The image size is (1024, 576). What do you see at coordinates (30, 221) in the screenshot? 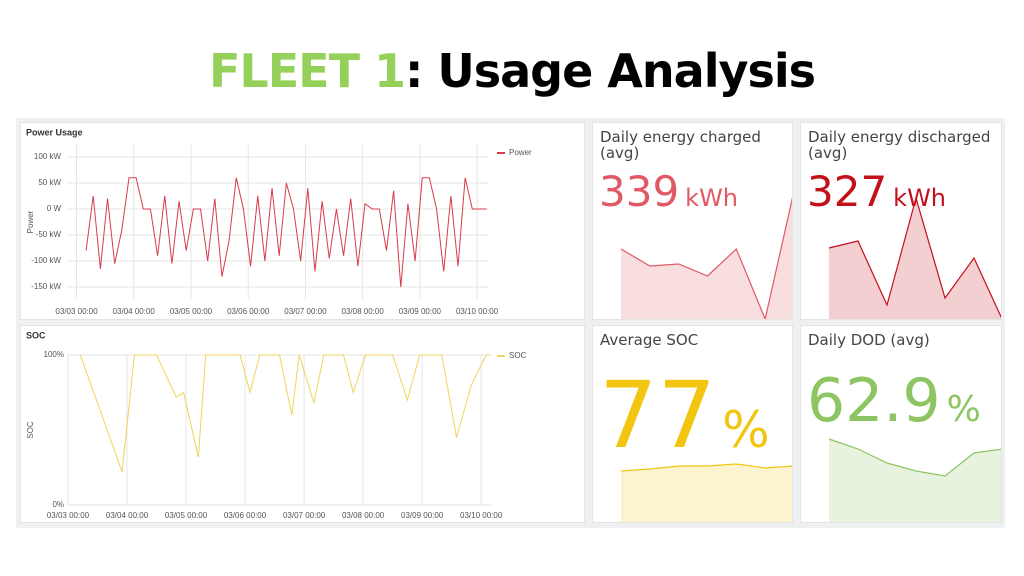
I see `y-axis-label: Power` at bounding box center [30, 221].